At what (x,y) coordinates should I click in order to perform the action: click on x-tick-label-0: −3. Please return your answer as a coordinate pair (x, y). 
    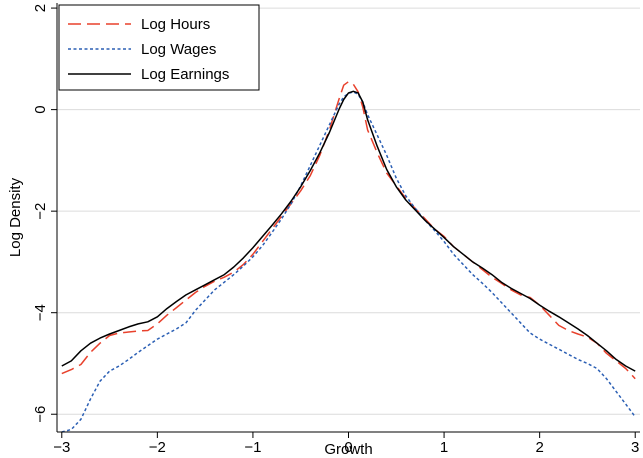
    Looking at the image, I should click on (61, 447).